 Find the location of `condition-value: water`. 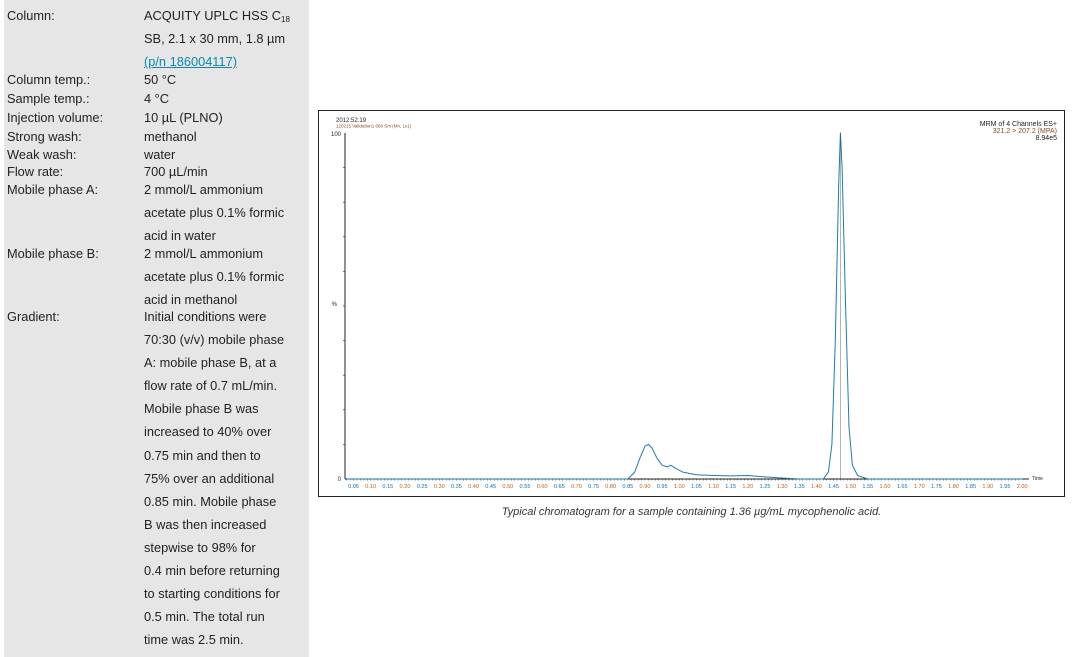

condition-value: water is located at coordinates (219, 155).